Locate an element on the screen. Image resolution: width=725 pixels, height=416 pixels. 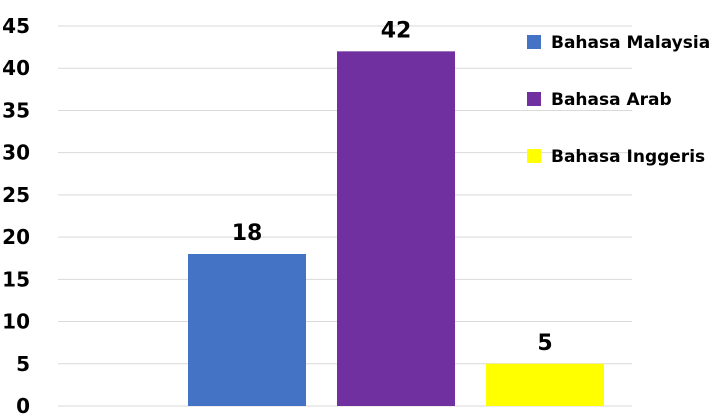
legend-label: Bahasa Inggeris is located at coordinates (628, 157).